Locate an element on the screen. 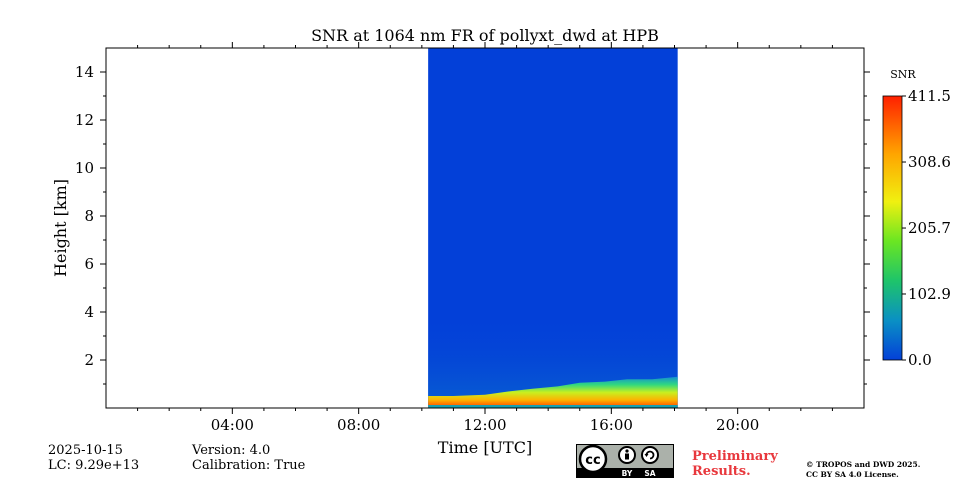  sa-text: SA is located at coordinates (649, 473).